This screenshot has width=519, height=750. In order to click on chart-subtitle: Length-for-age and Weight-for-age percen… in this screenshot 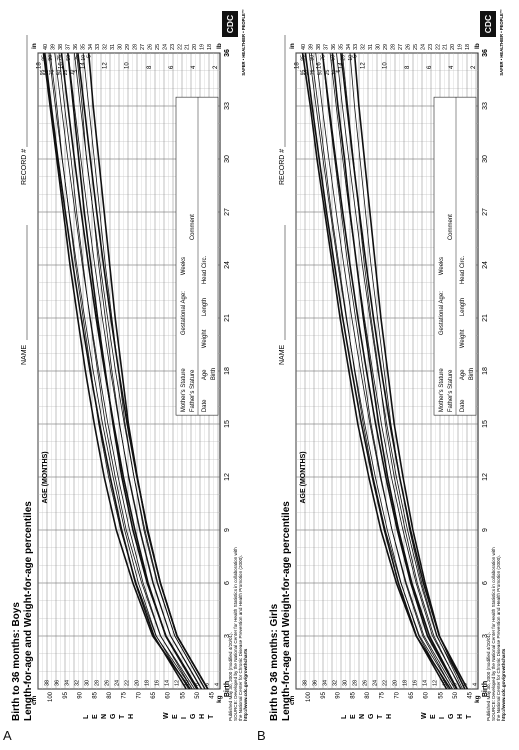, I will do `click(28, 611)`.